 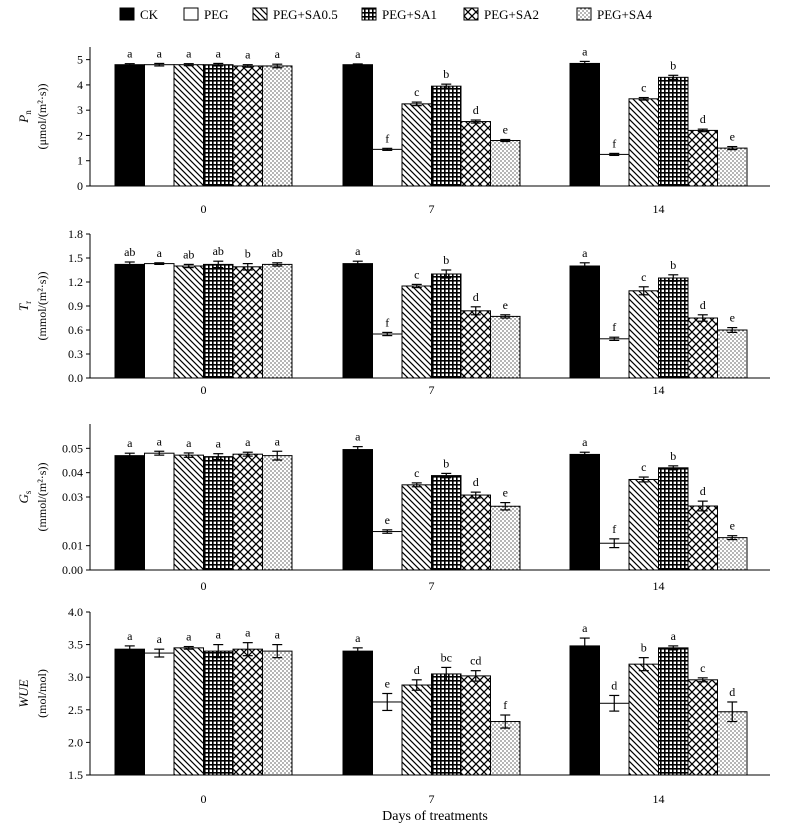 What do you see at coordinates (216, 14) in the screenshot?
I see `legend-label-peg: PEG` at bounding box center [216, 14].